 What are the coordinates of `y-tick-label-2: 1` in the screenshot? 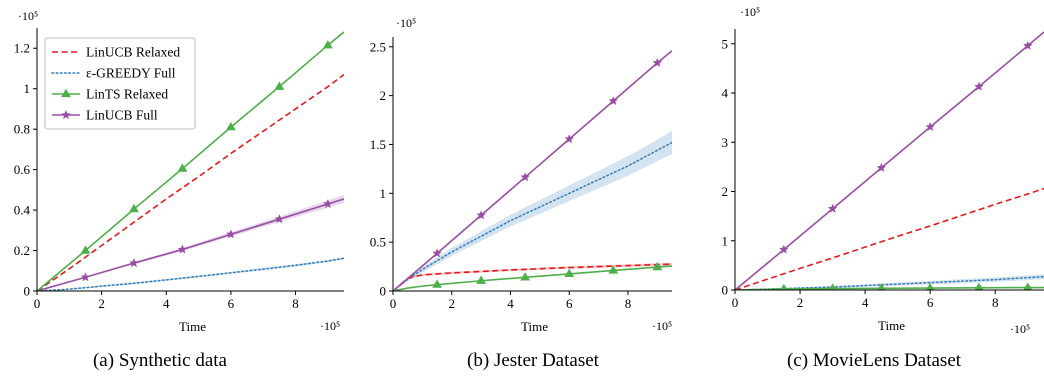 It's located at (383, 193).